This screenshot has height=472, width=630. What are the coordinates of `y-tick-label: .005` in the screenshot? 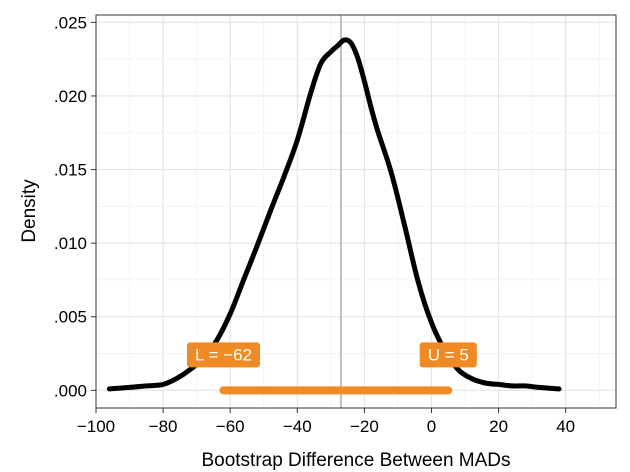 It's located at (70, 317).